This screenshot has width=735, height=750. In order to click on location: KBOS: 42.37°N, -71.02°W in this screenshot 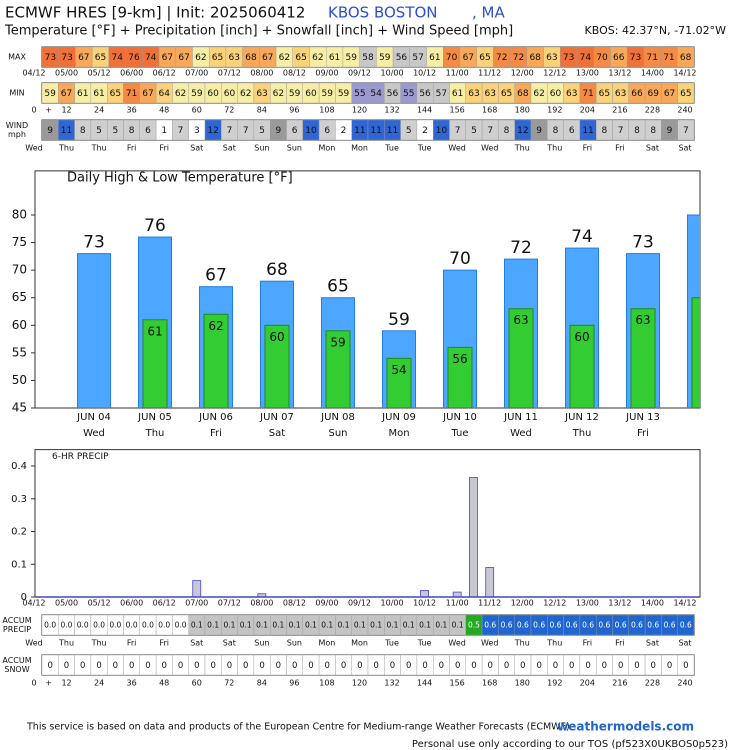, I will do `click(656, 30)`.